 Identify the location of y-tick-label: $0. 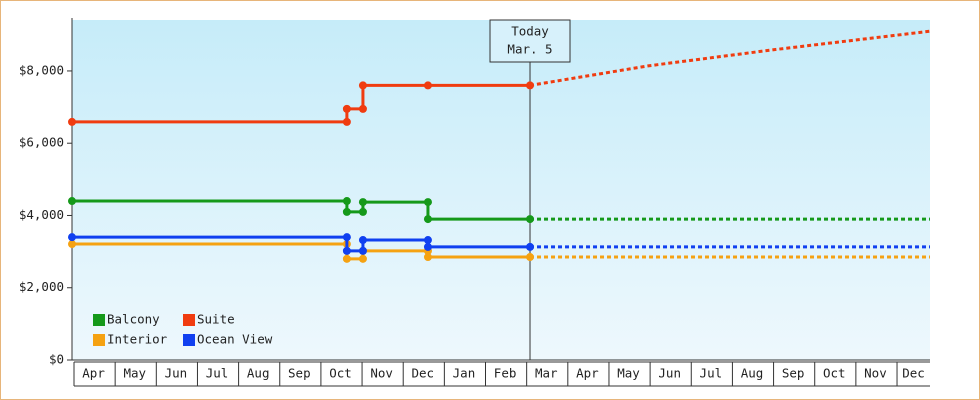
(56, 359).